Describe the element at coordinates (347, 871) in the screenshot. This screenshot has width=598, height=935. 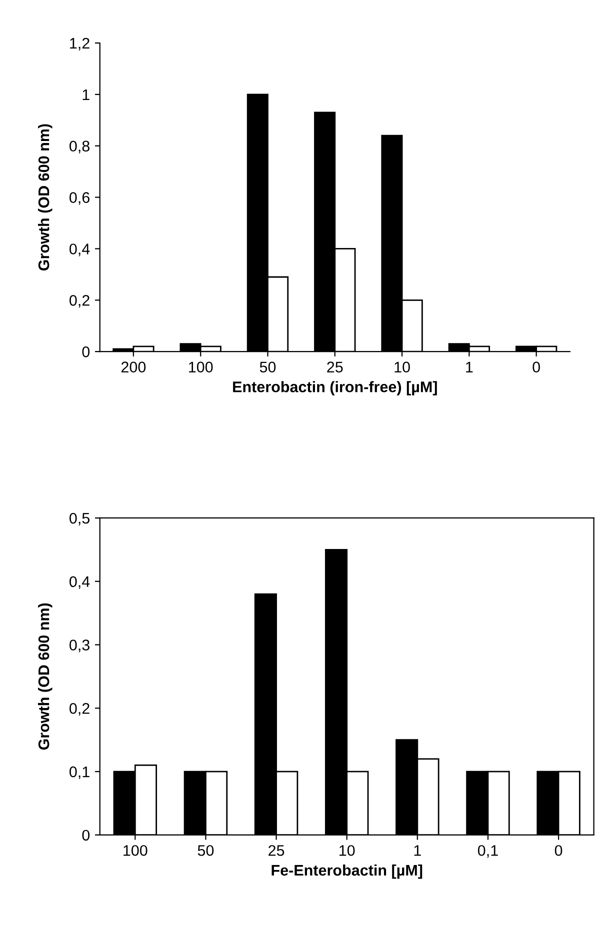
I see `x-axis-title: Fe-Enterobactin [µM]` at that location.